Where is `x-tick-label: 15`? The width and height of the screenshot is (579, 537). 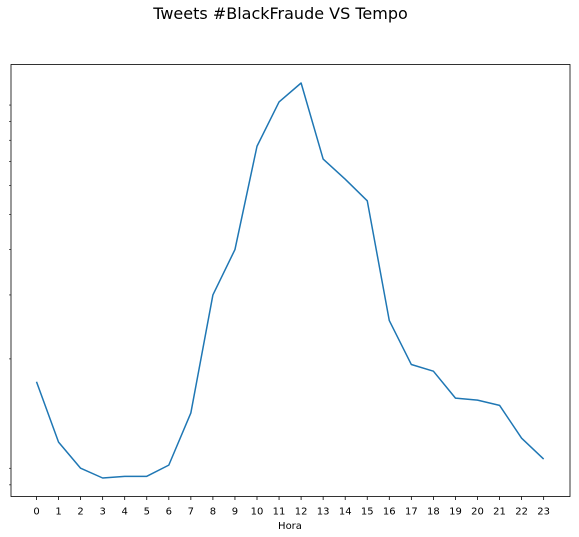 x-tick-label: 15 is located at coordinates (367, 512).